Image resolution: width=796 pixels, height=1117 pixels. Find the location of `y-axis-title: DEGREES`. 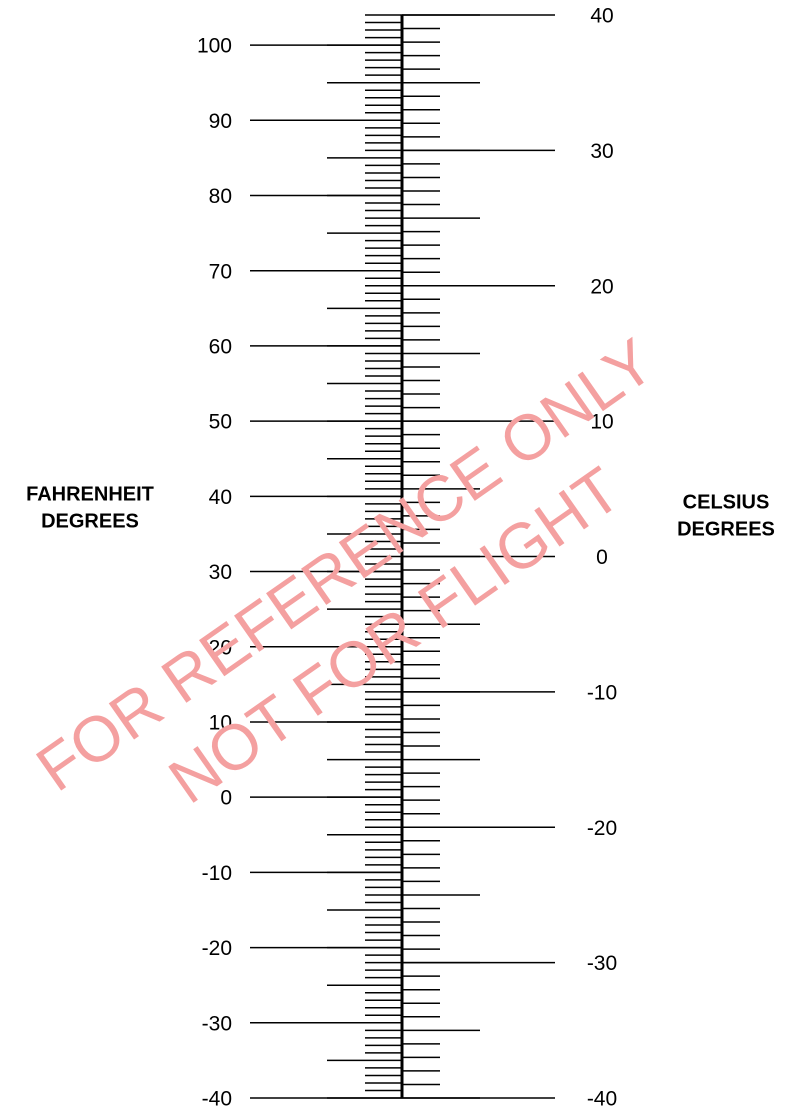

y-axis-title: DEGREES is located at coordinates (90, 521).